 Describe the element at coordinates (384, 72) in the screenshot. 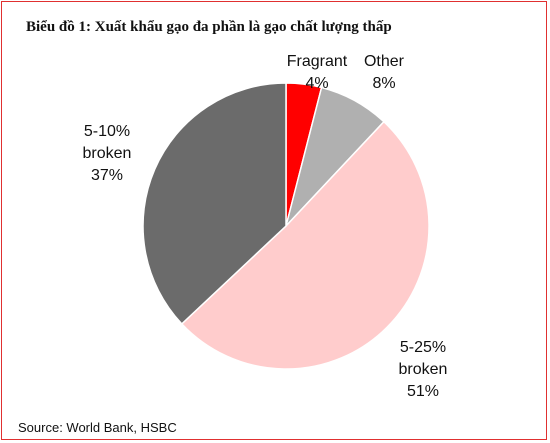

I see `slice-label-other: Other 8%` at that location.